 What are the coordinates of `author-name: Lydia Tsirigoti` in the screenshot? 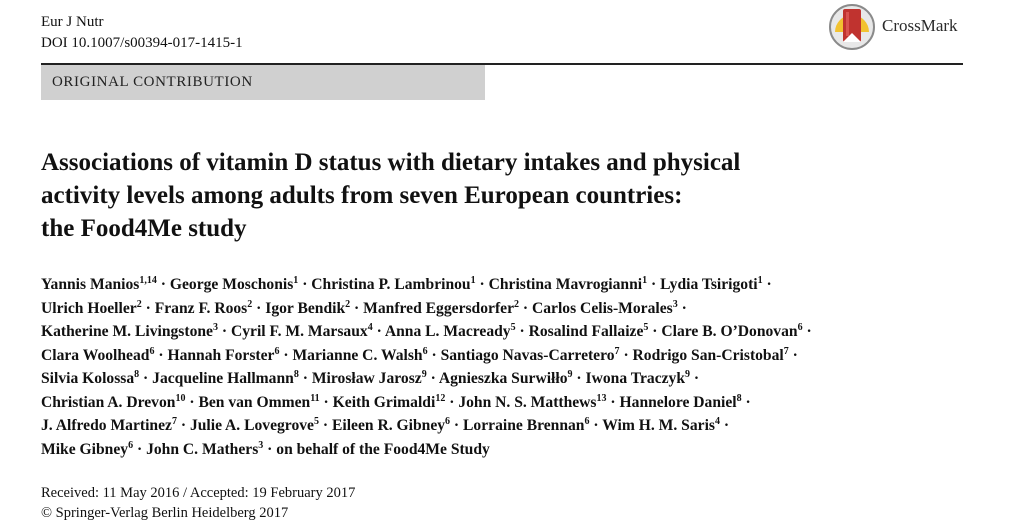 It's located at (709, 284).